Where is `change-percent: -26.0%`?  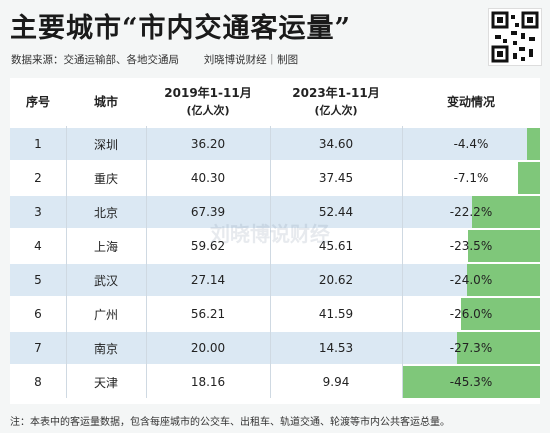 change-percent: -26.0% is located at coordinates (471, 314).